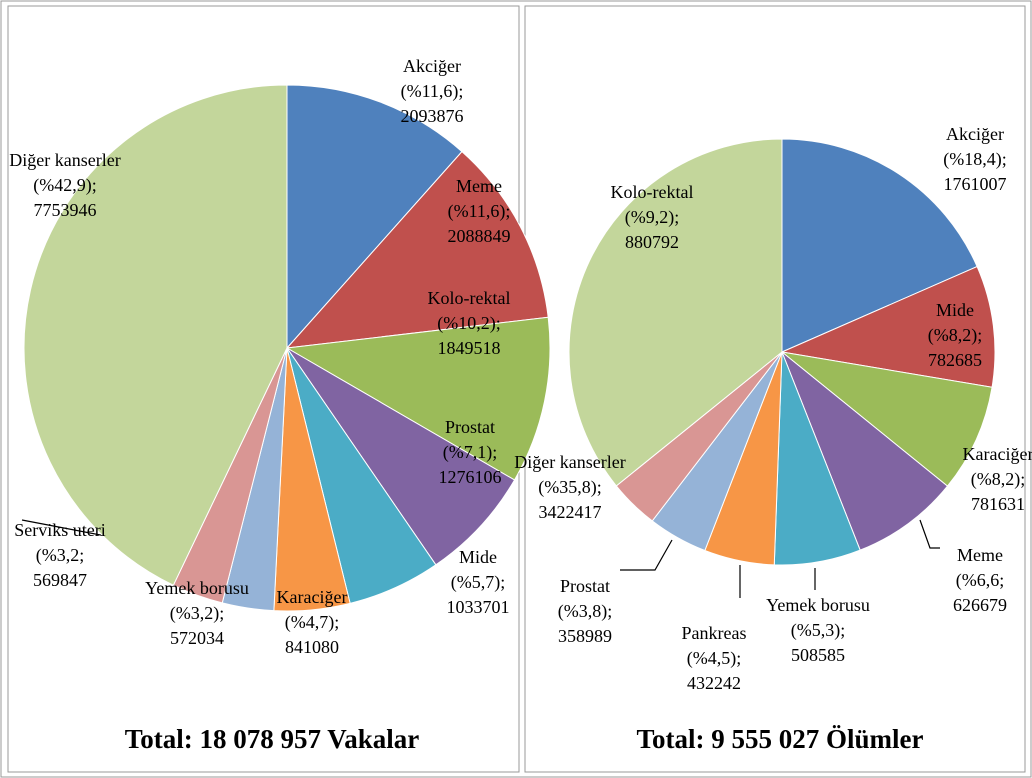  What do you see at coordinates (818, 655) in the screenshot?
I see `slice-value: 508585` at bounding box center [818, 655].